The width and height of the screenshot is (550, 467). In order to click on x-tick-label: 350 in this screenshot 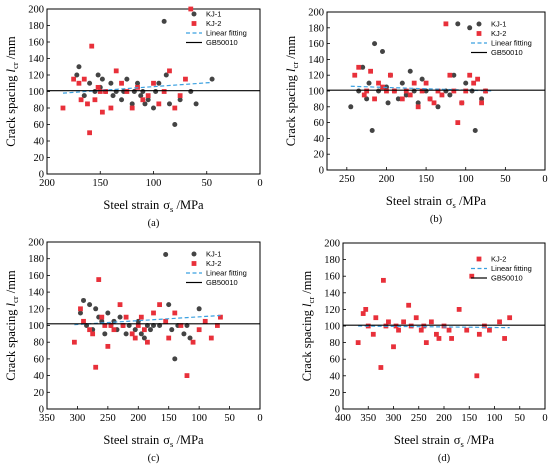, I will do `click(47, 418)`.